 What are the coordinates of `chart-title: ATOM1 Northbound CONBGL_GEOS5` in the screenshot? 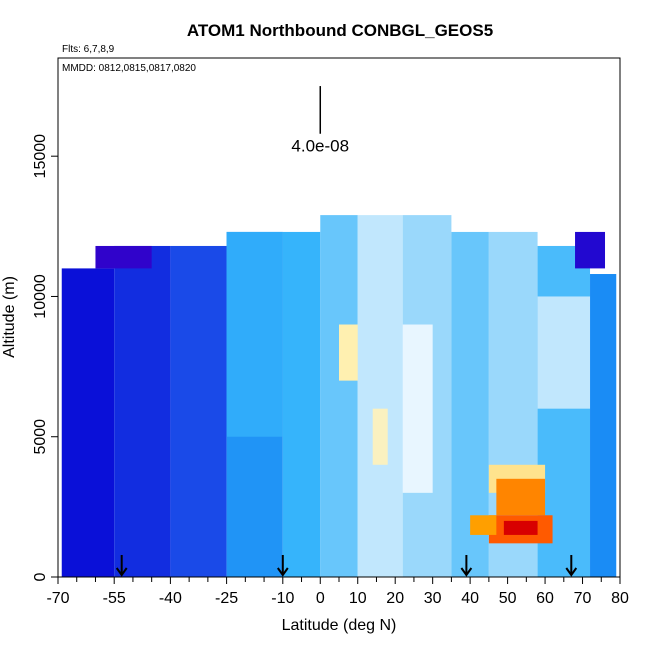 It's located at (340, 30).